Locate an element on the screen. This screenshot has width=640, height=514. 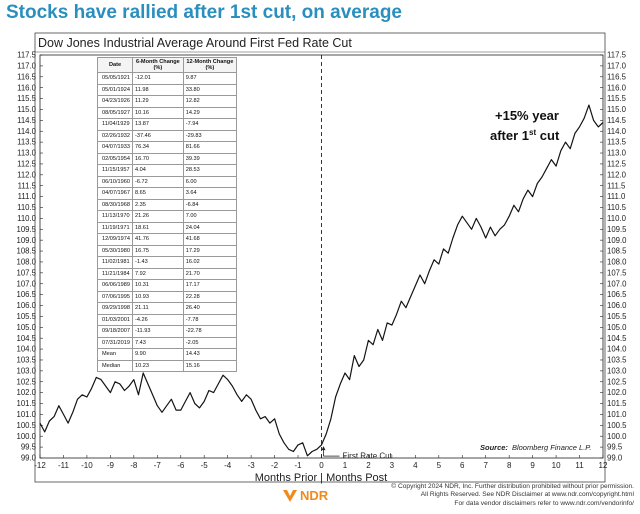
y-tick-label-left: 107.0 is located at coordinates (26, 283).